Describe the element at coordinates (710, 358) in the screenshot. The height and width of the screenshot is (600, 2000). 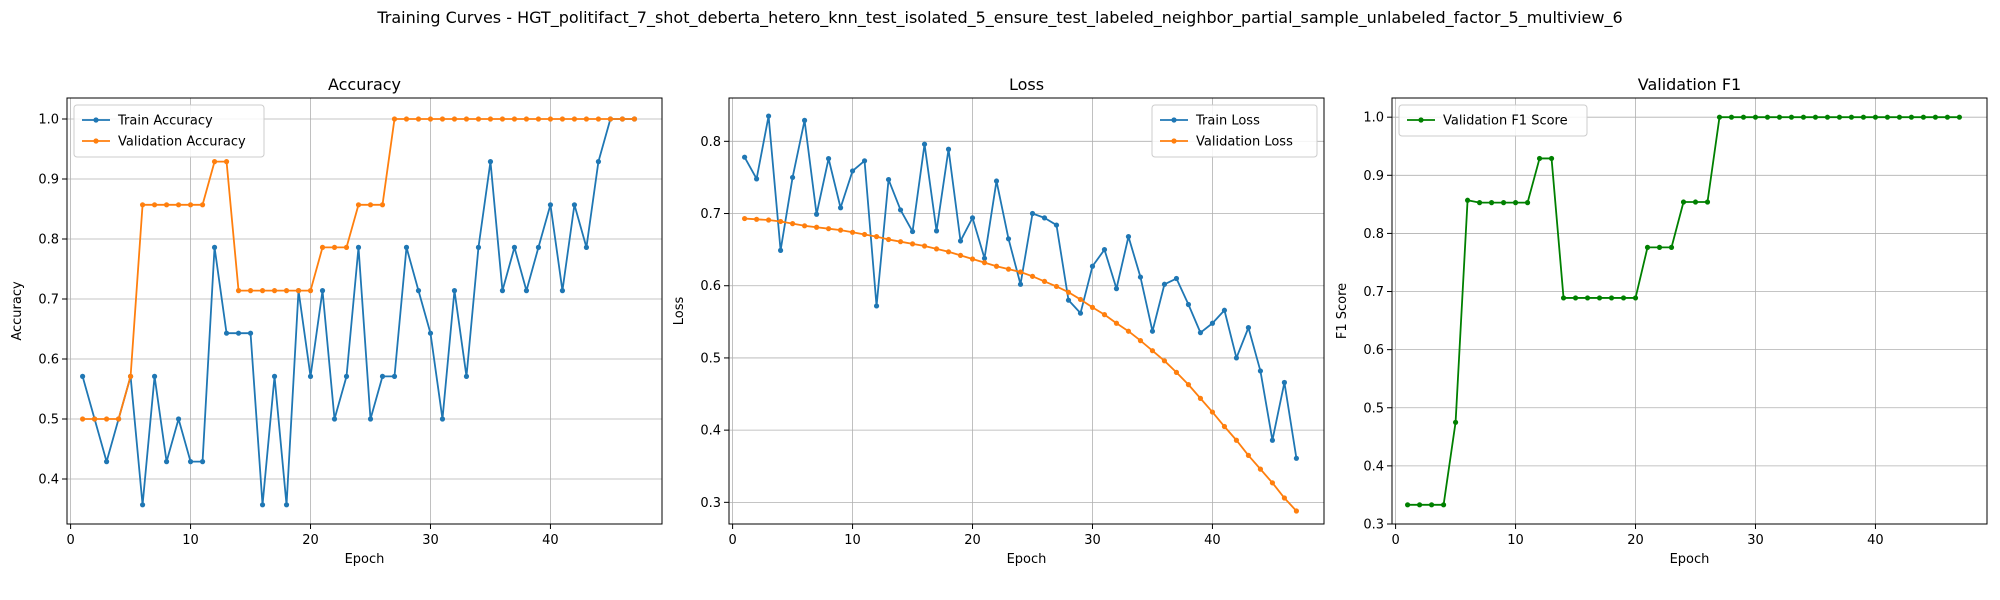
I see `y-tick-label: 0.5` at that location.